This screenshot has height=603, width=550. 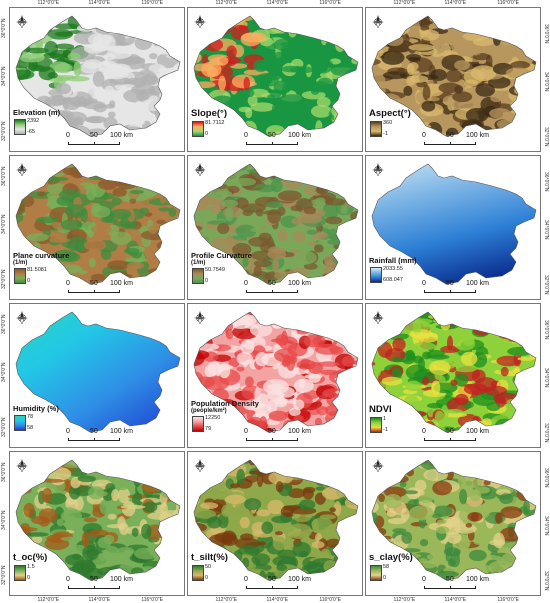 I want to click on legend-max-value: 78, so click(x=30, y=417).